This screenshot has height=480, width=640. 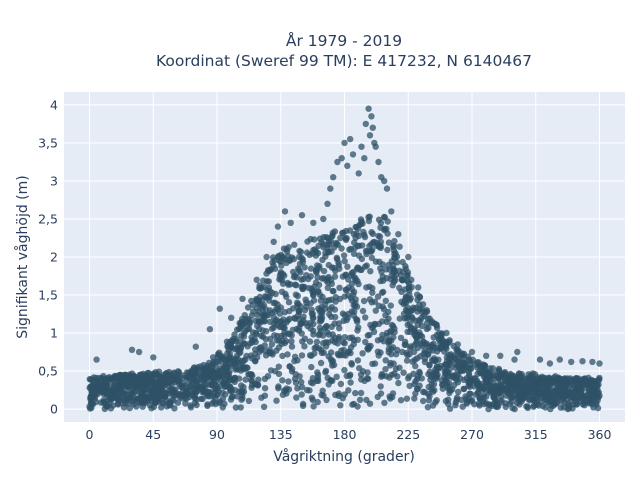 I want to click on x-tick-label: 270, so click(x=472, y=434).